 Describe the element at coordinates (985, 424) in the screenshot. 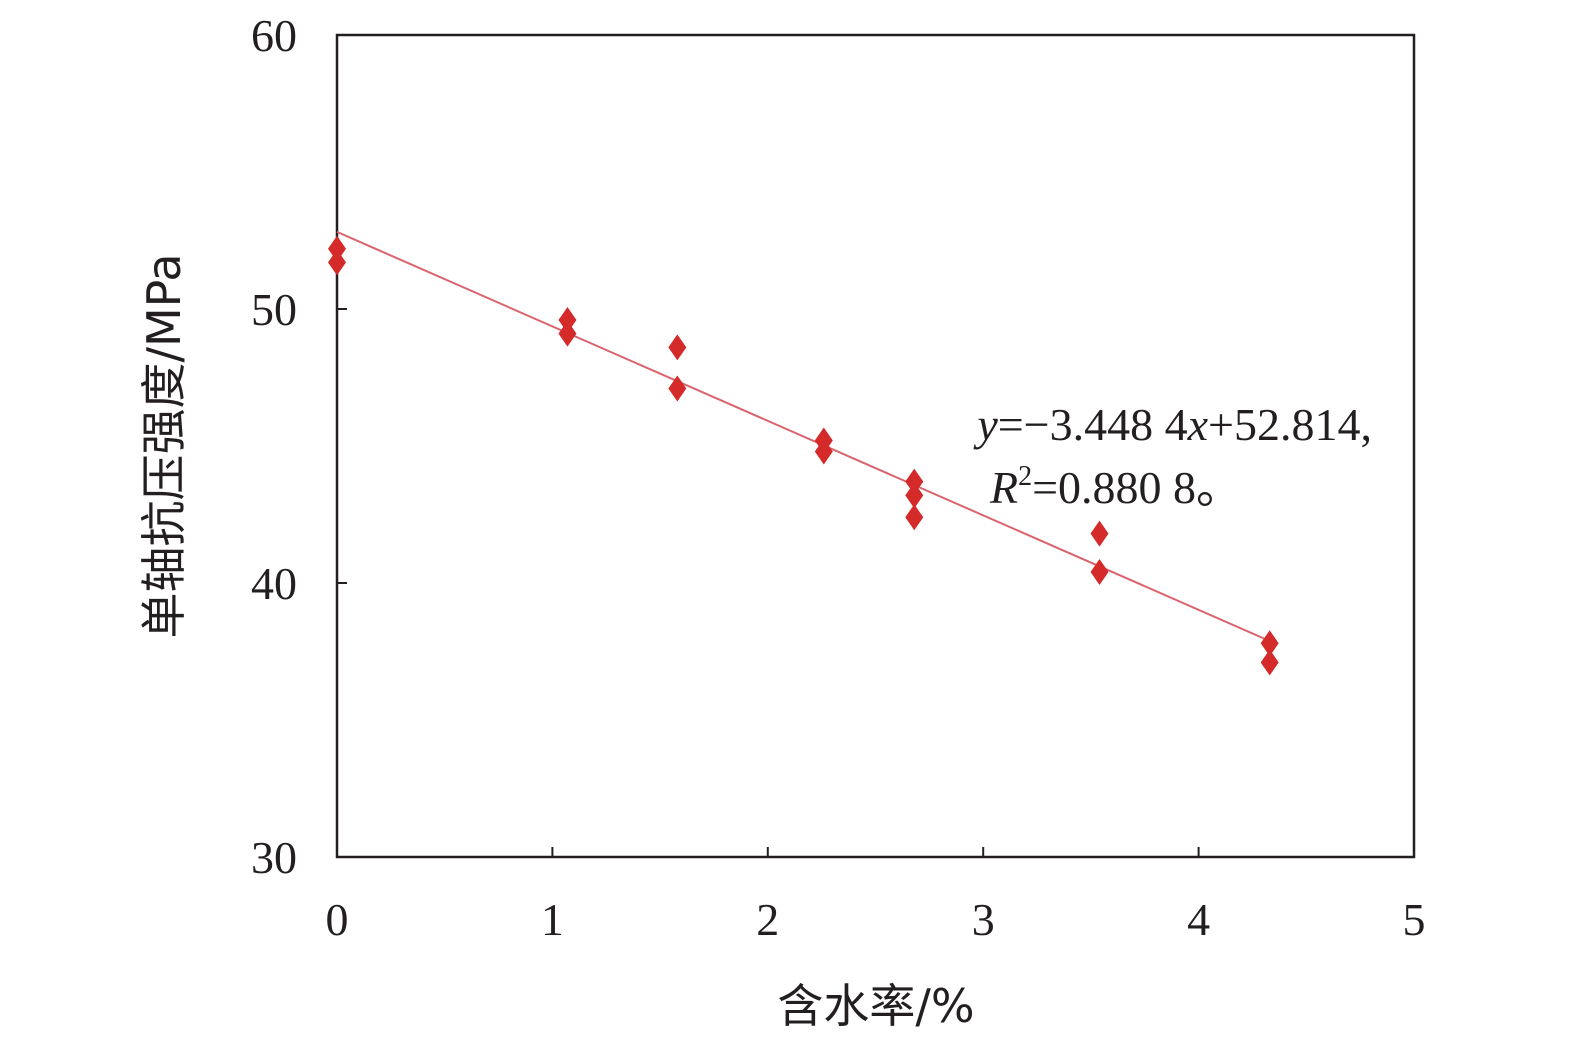

I see `equation-y-var: y` at that location.